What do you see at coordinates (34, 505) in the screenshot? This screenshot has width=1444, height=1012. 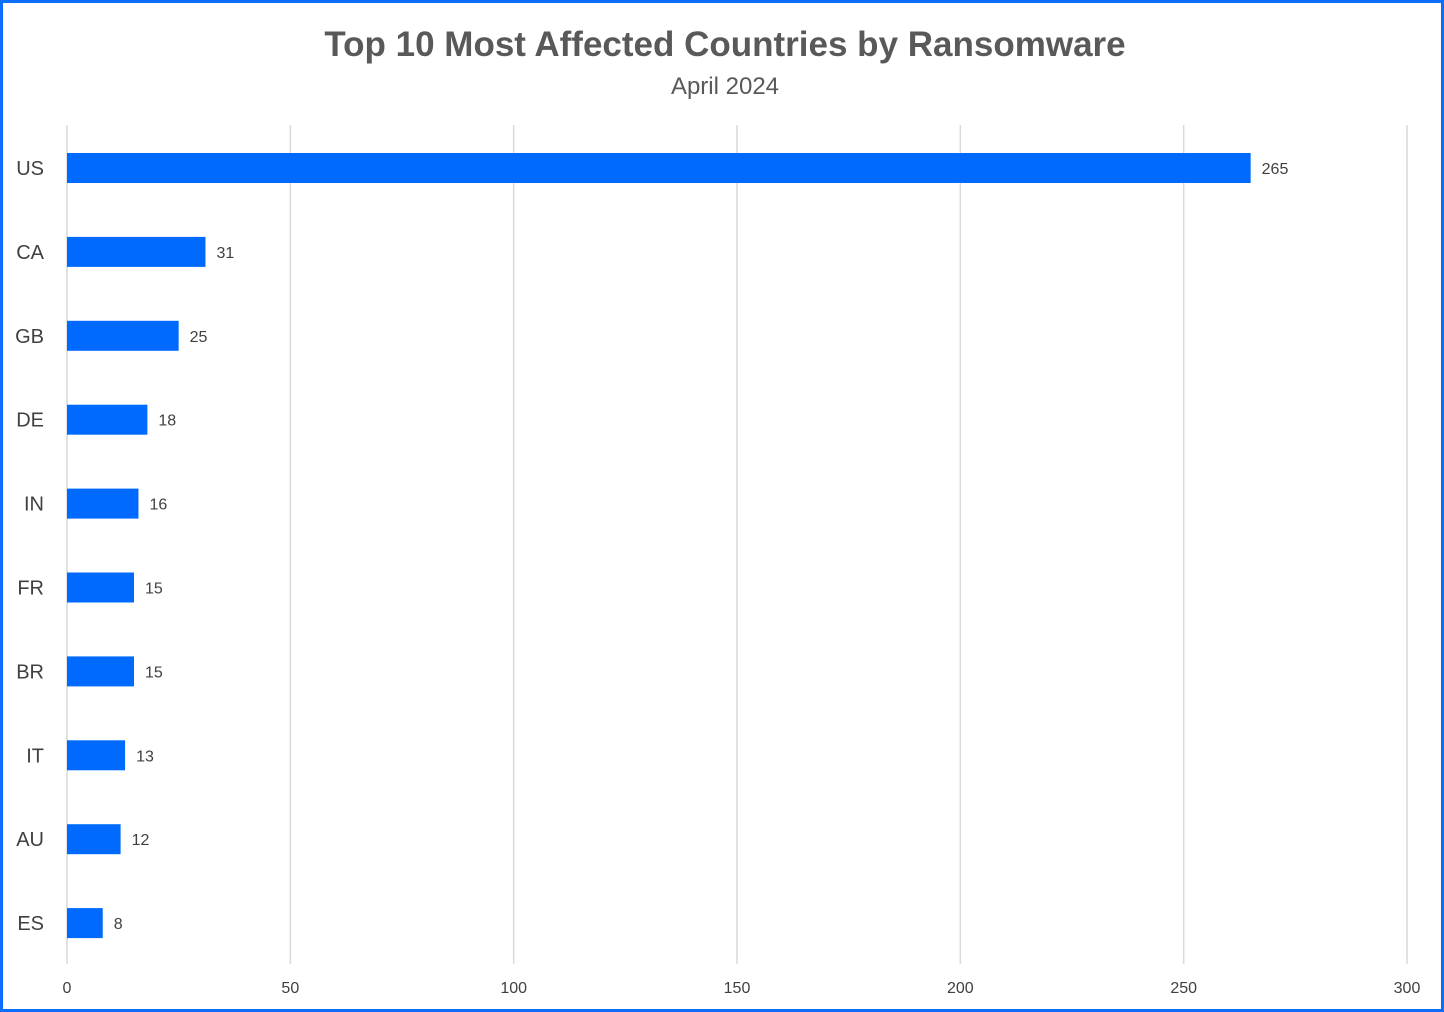 I see `category-label: IN` at bounding box center [34, 505].